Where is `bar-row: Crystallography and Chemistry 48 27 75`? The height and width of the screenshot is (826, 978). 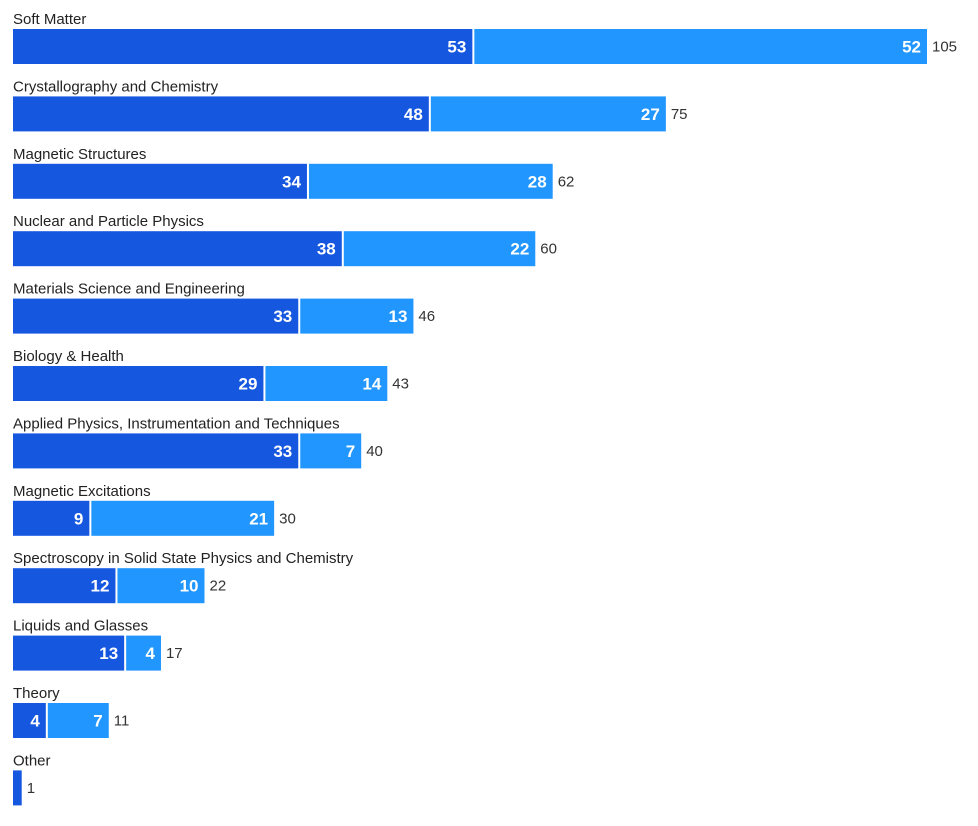
bar-row: Crystallography and Chemistry 48 27 75 is located at coordinates (350, 105).